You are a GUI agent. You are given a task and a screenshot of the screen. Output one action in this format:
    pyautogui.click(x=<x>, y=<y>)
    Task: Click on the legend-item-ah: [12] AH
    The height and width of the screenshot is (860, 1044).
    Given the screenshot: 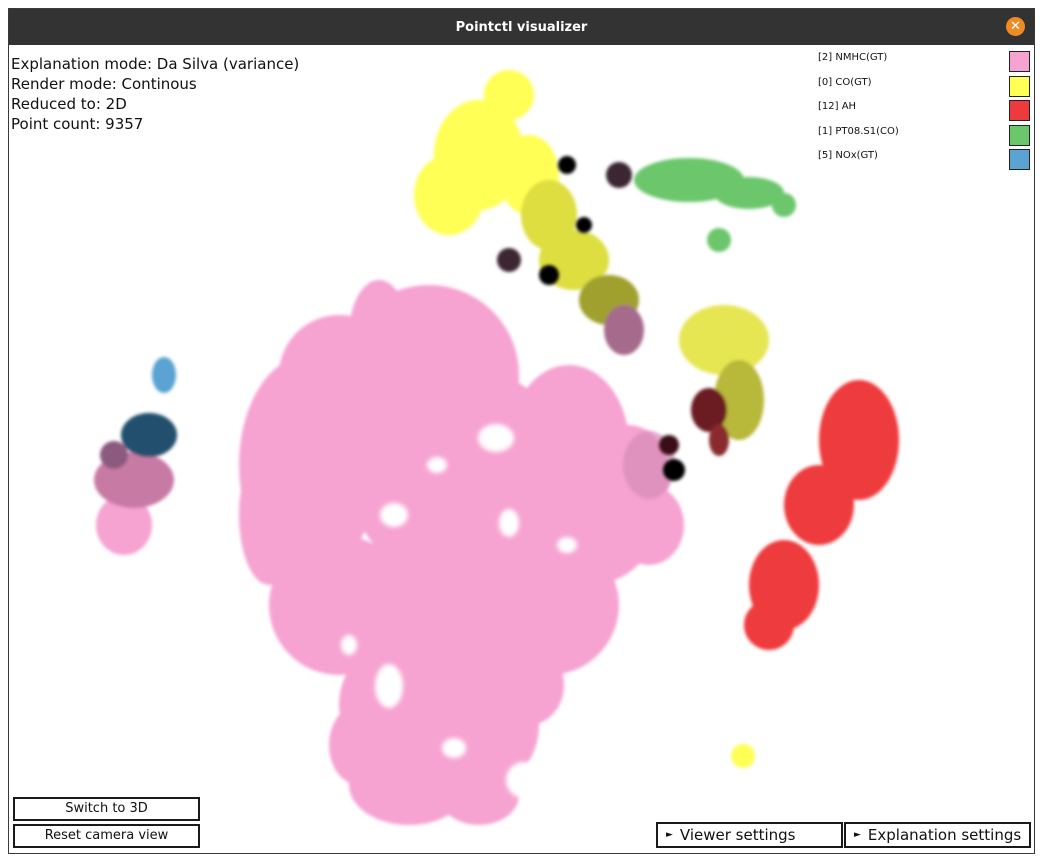 What is the action you would take?
    pyautogui.click(x=924, y=112)
    